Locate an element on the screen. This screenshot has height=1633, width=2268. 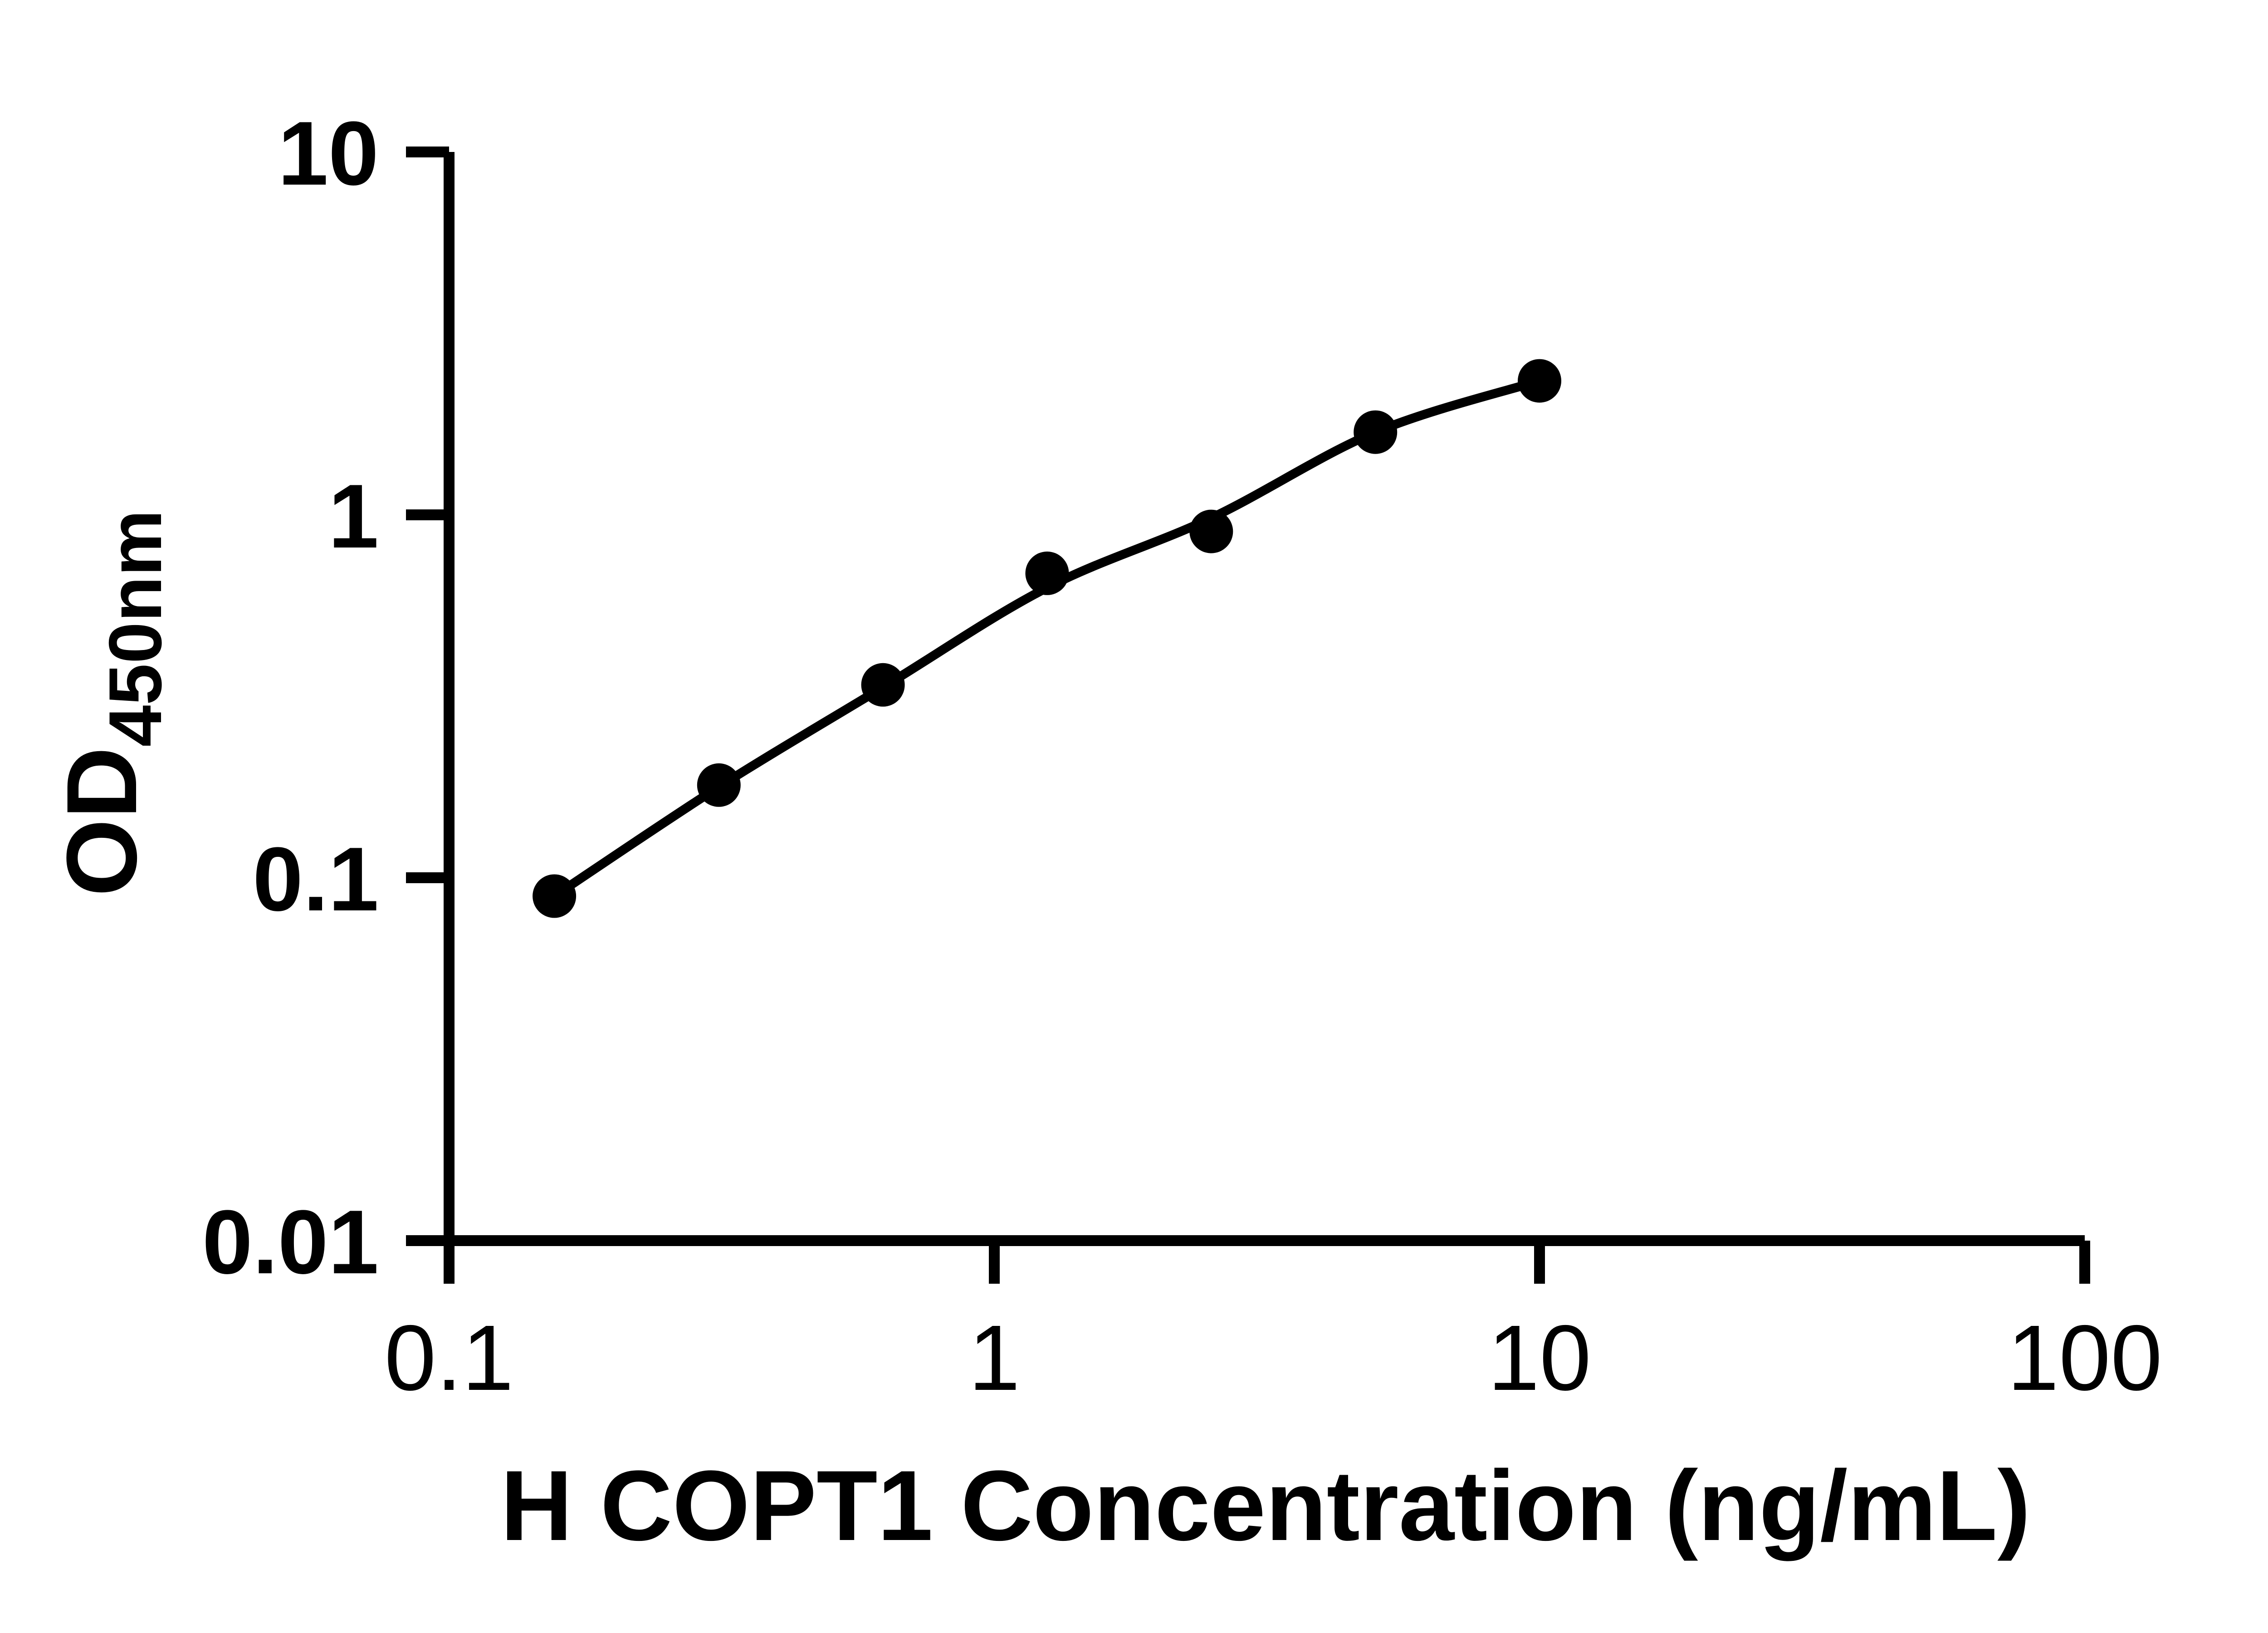
x-tick-label: 1 is located at coordinates (994, 1358).